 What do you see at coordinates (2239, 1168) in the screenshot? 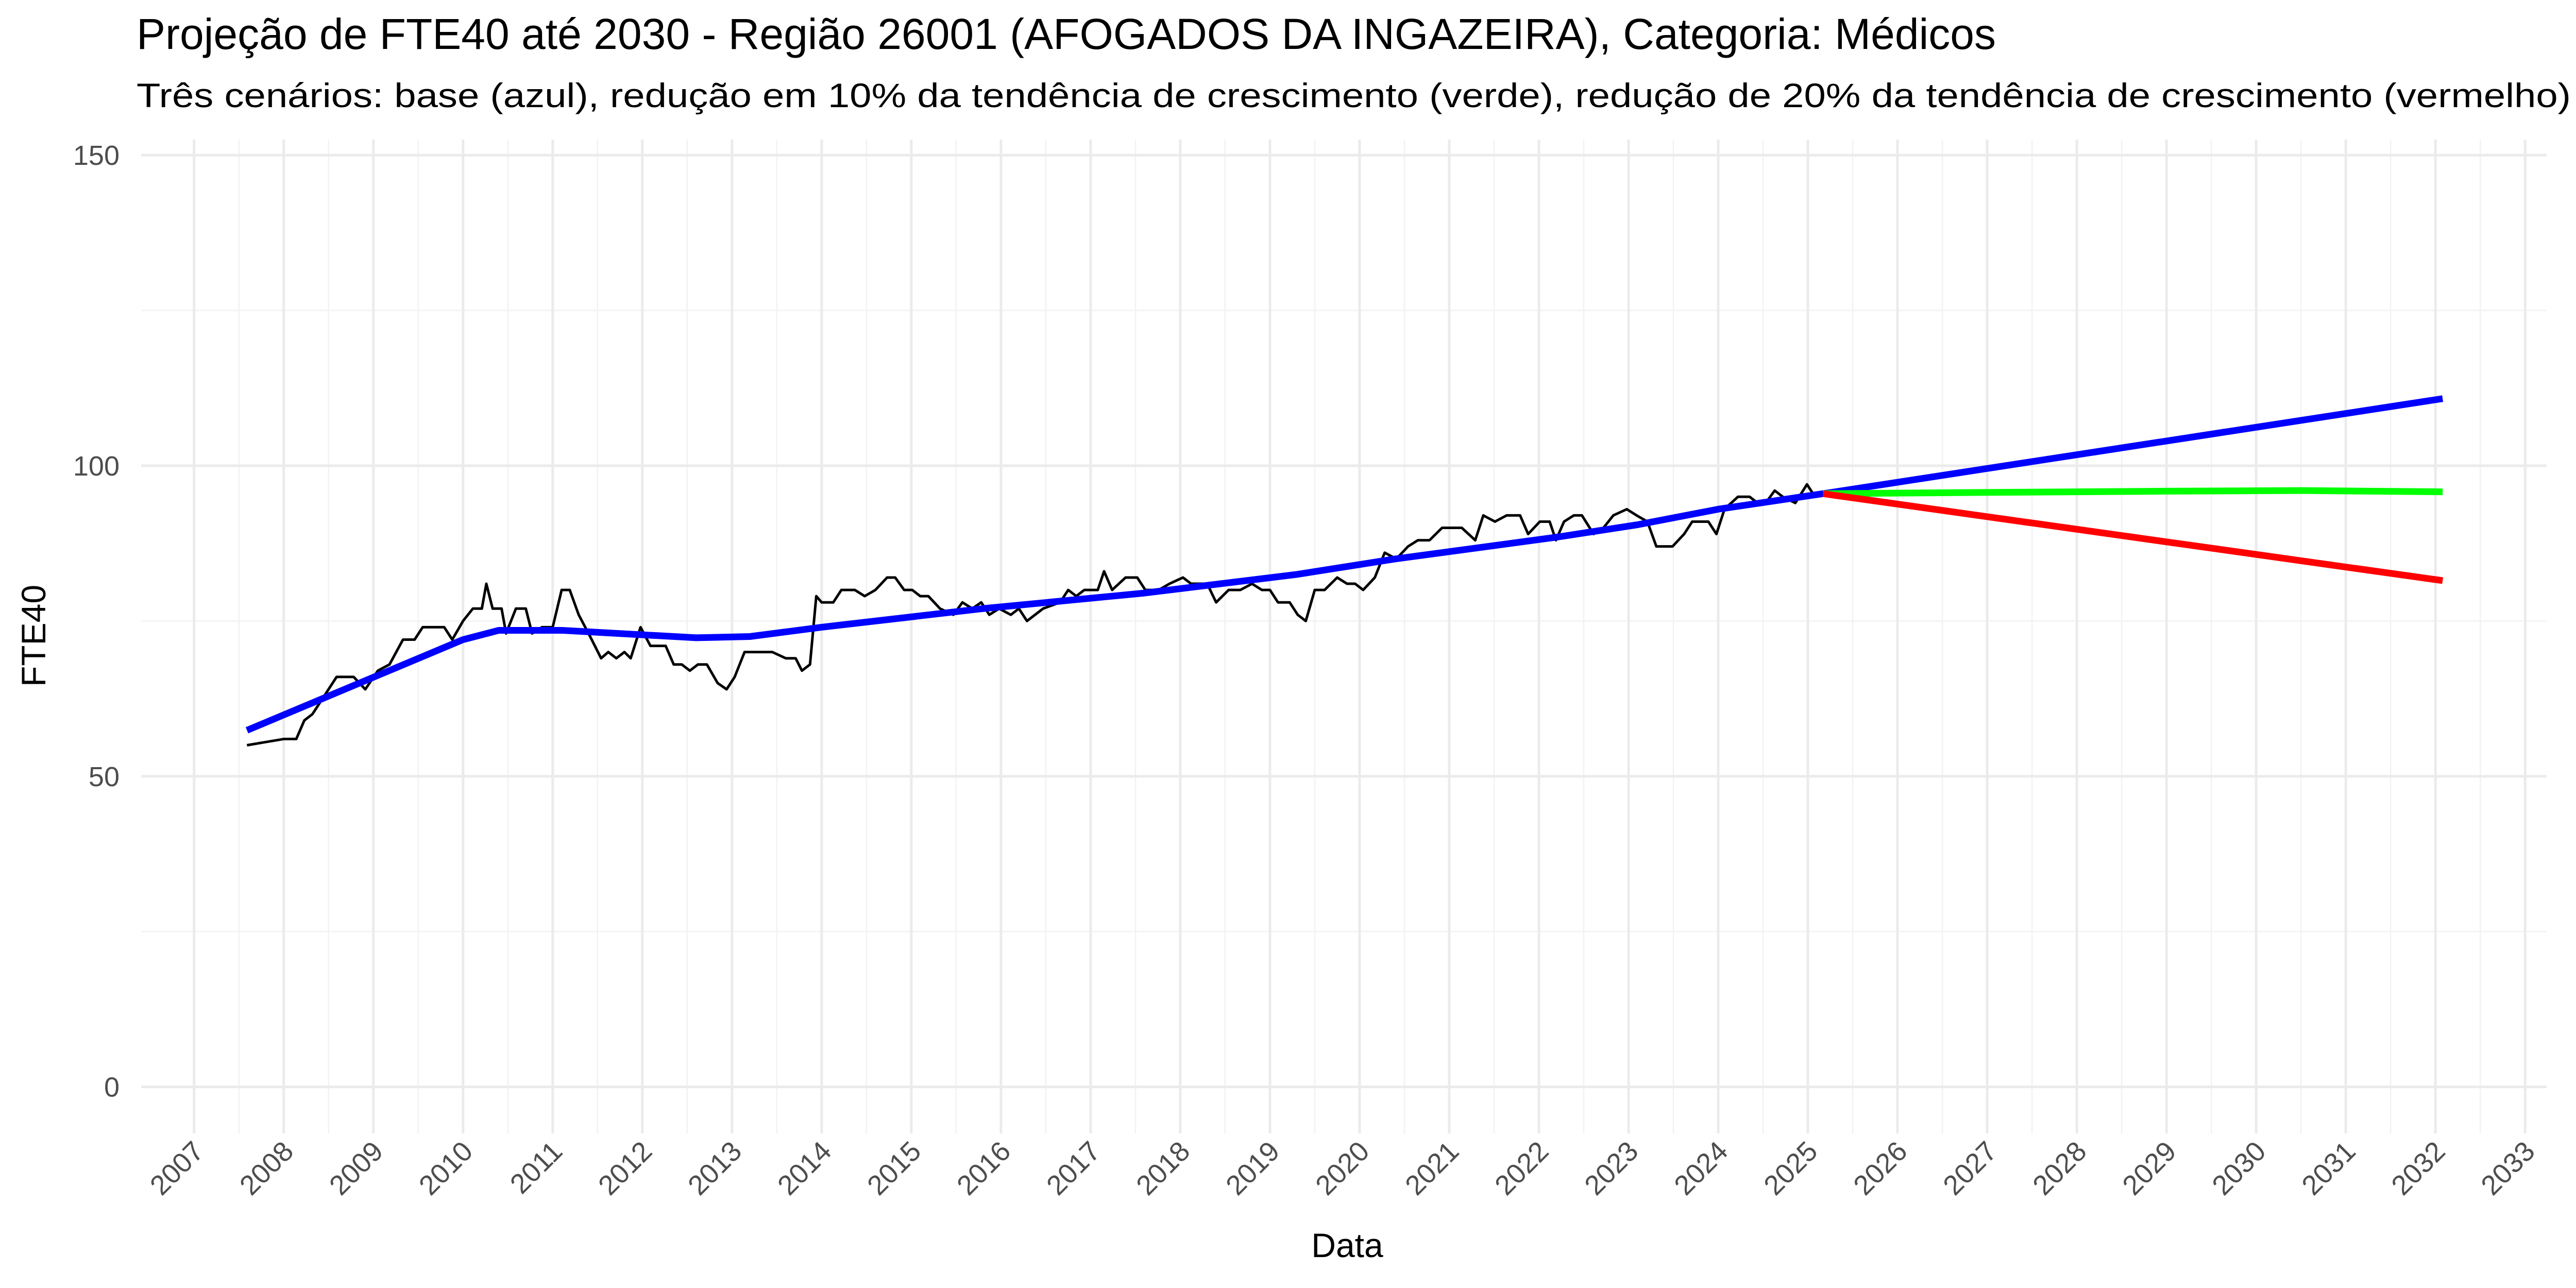
I see `x-tick-label: 2030` at bounding box center [2239, 1168].